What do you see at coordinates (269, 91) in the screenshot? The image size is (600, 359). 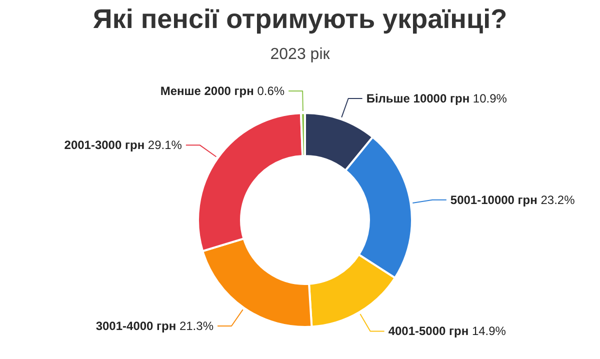 I see `data-label: 0.6%` at bounding box center [269, 91].